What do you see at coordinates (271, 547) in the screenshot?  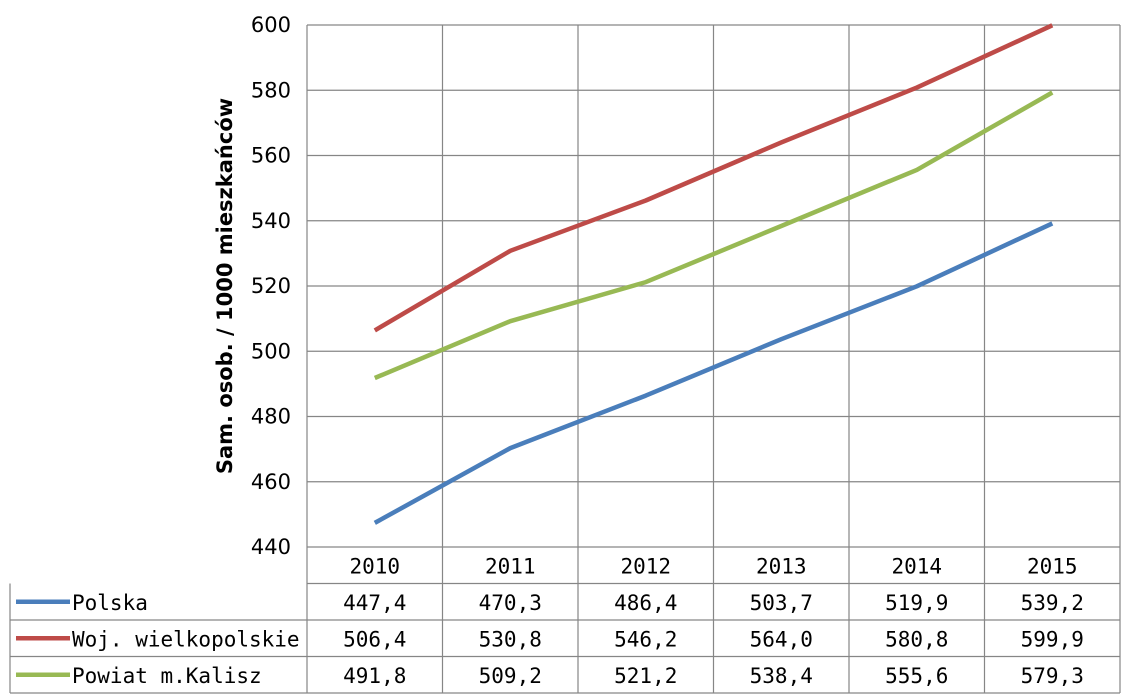 I see `y-tick-label: 440` at bounding box center [271, 547].